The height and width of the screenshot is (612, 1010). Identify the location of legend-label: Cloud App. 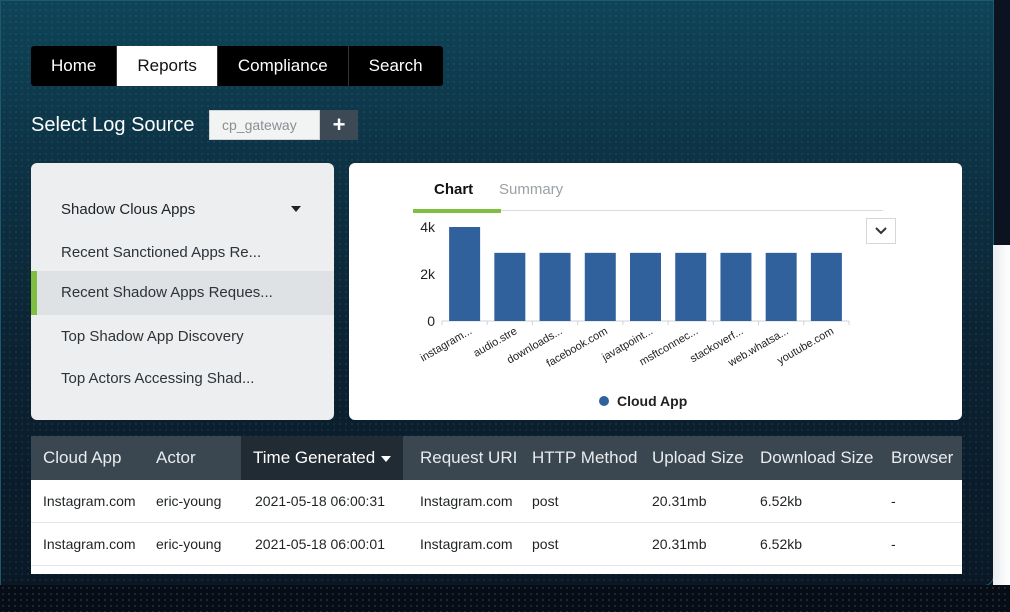
(652, 401).